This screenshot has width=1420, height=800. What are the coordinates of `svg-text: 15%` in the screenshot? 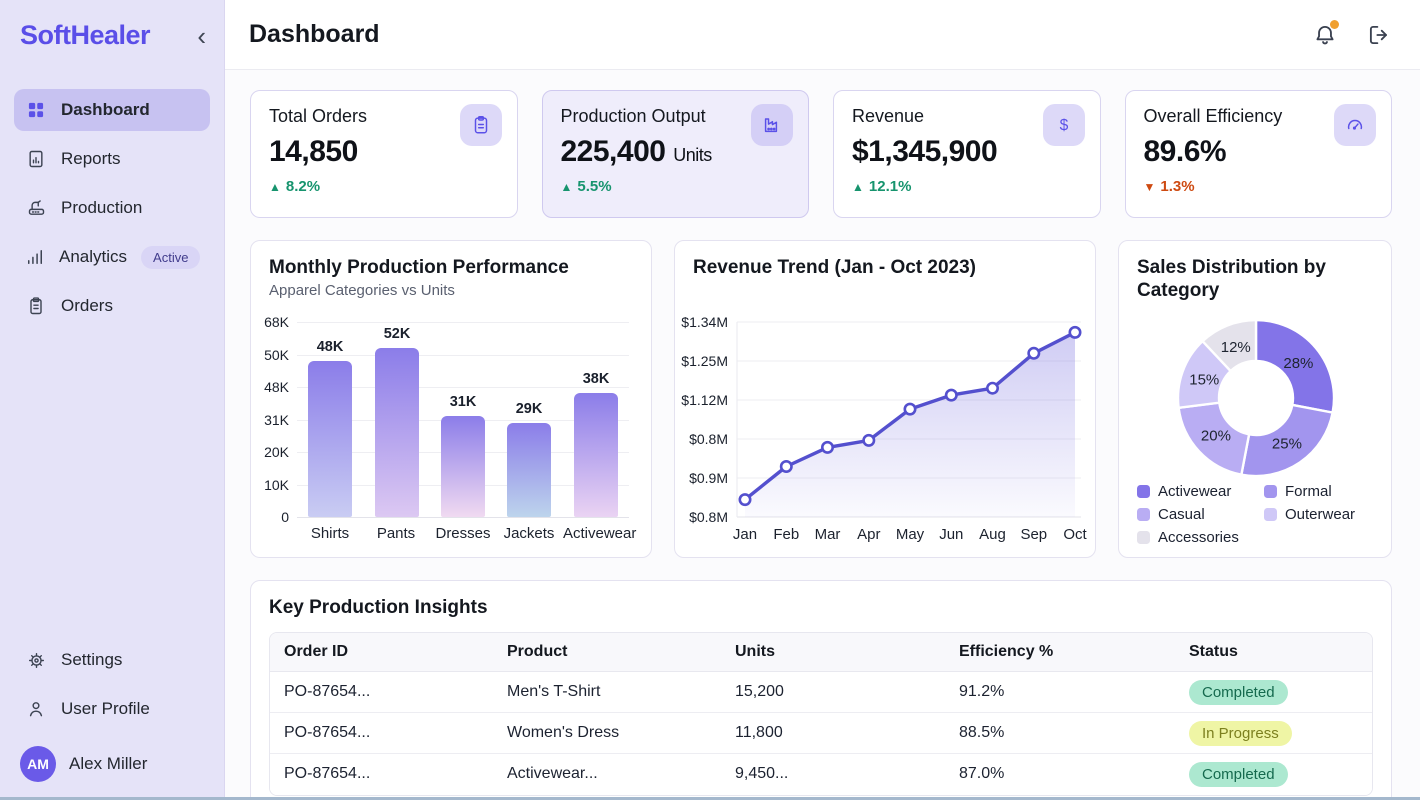 It's located at (1204, 379).